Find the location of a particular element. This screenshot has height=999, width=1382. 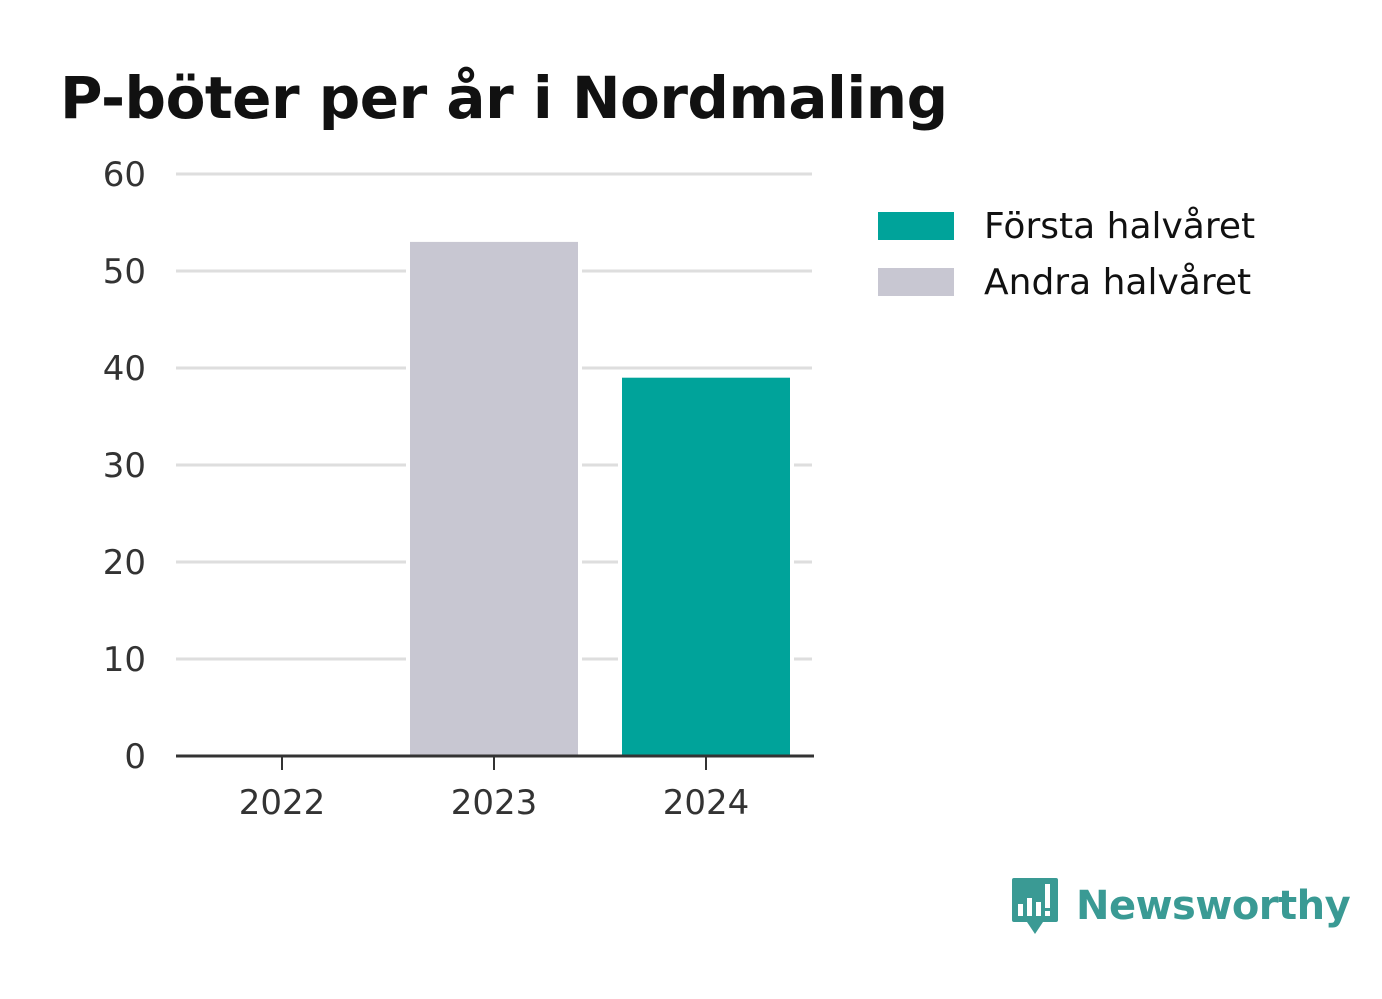

y-tick-label: 10 is located at coordinates (124, 660).